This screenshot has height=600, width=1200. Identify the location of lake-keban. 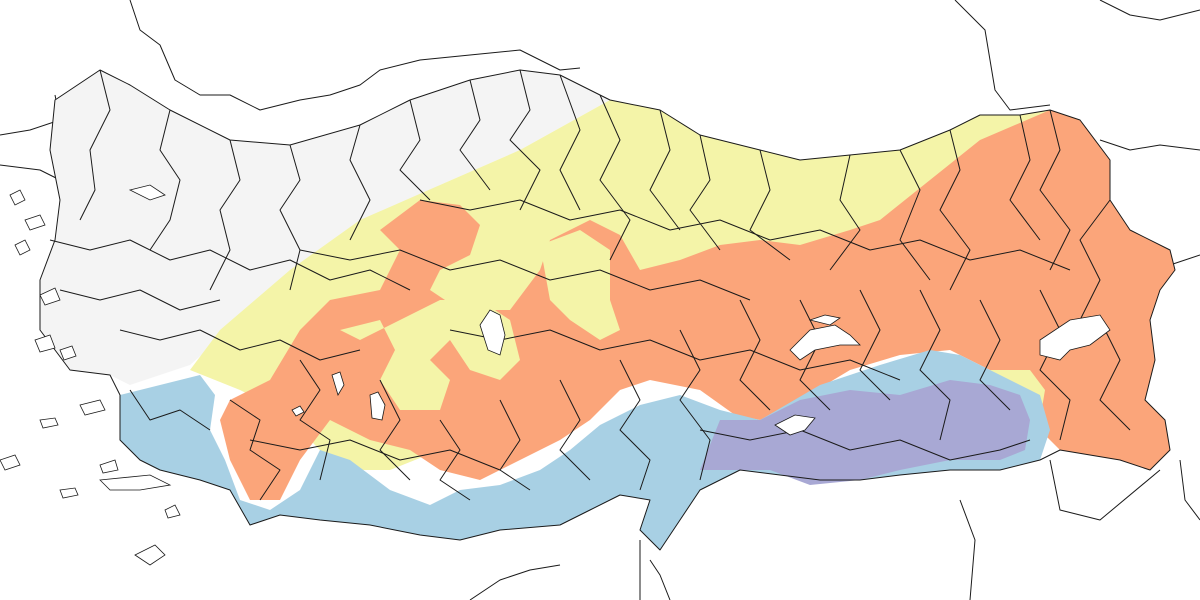
(824, 320).